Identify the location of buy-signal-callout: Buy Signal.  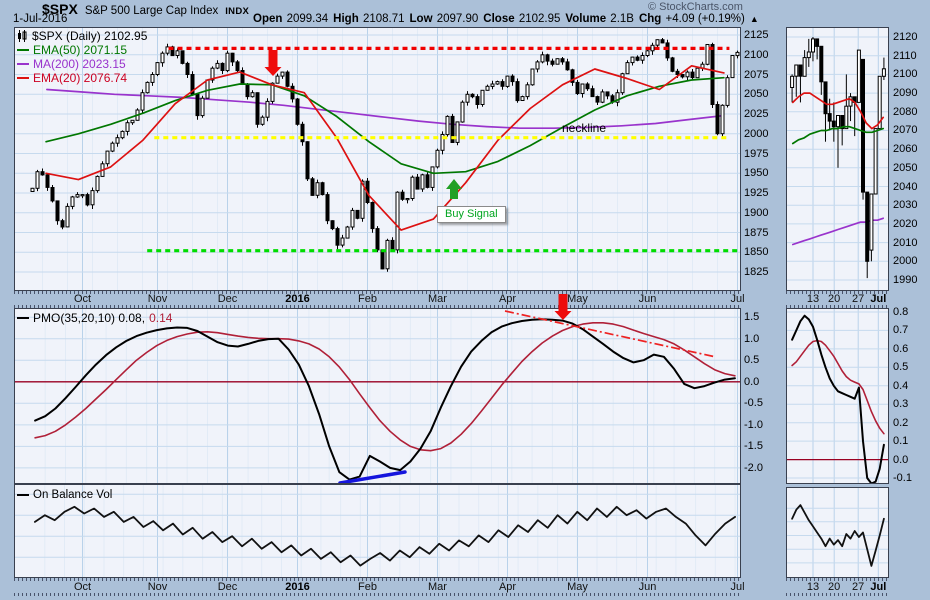
(471, 214).